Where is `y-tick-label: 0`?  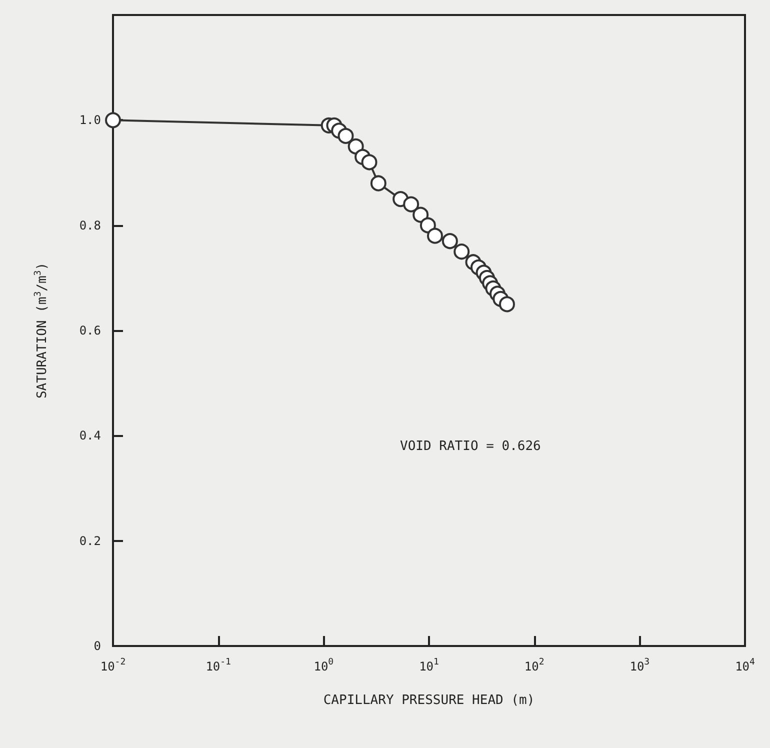 y-tick-label: 0 is located at coordinates (97, 646).